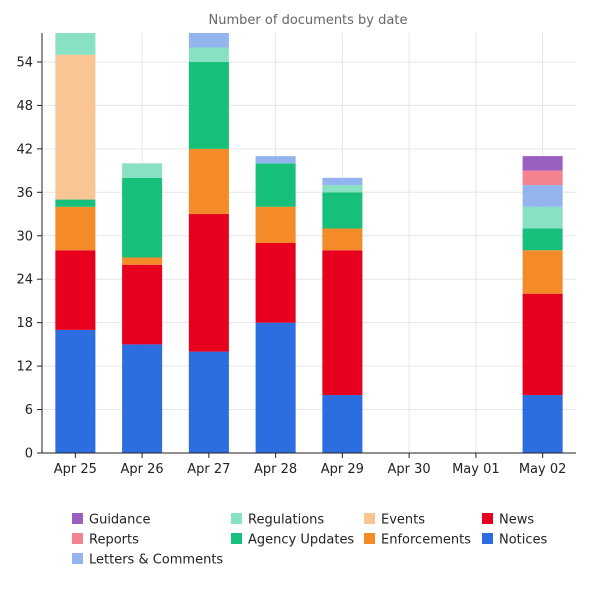 This screenshot has width=600, height=600. Describe the element at coordinates (142, 469) in the screenshot. I see `x-tick-label: Apr 26` at that location.